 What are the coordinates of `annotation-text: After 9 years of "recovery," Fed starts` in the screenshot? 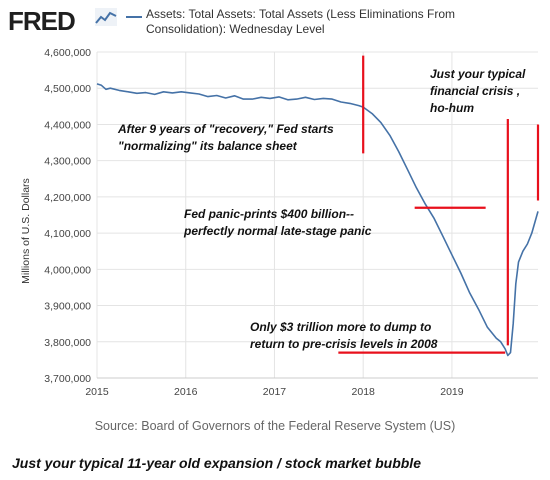 It's located at (225, 129).